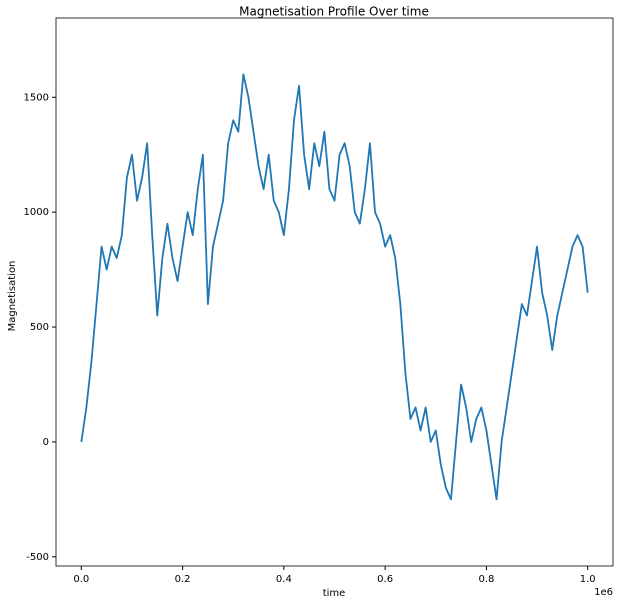  I want to click on x-tick-label: 0.0, so click(81, 579).